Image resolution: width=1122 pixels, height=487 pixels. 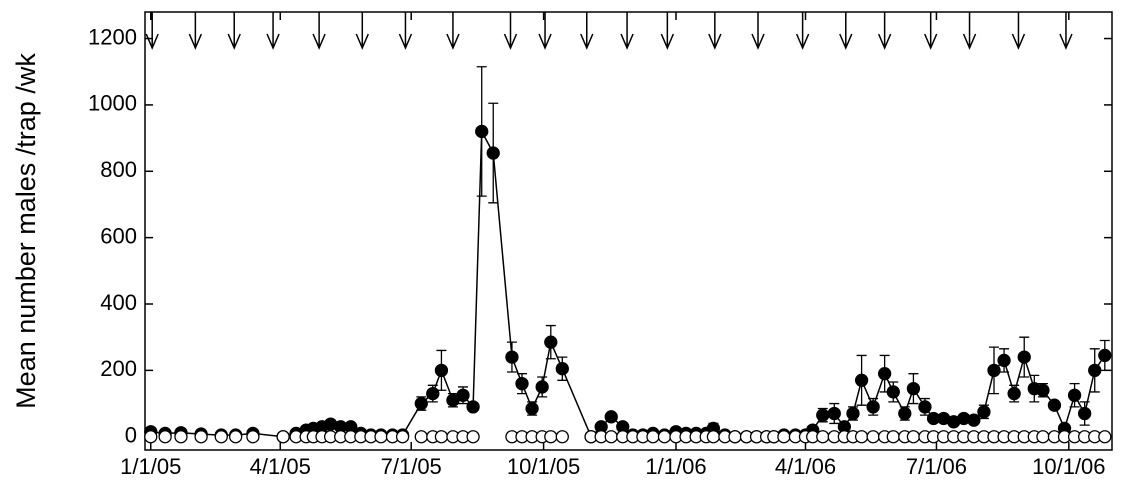 What do you see at coordinates (26, 231) in the screenshot?
I see `y-axis-label: Mean number males /trap /wk` at bounding box center [26, 231].